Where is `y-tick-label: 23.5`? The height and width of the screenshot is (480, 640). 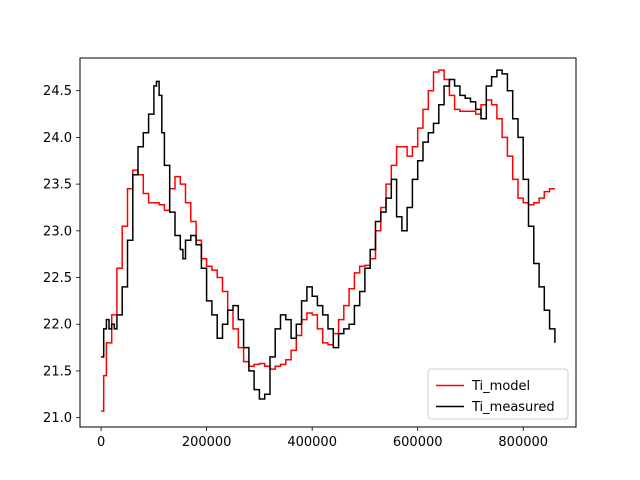
y-tick-label: 23.5 is located at coordinates (57, 185).